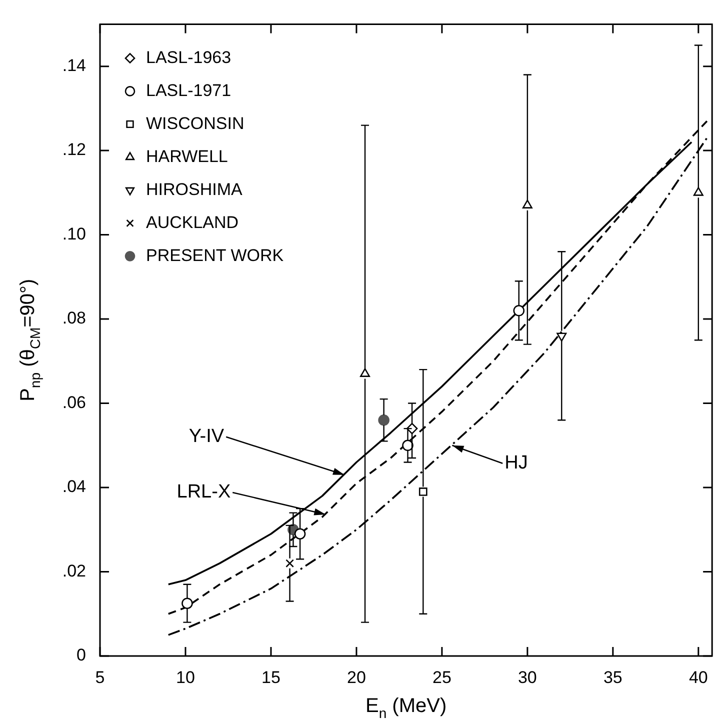  Describe the element at coordinates (74, 402) in the screenshot. I see `y-tick-label: .06` at that location.